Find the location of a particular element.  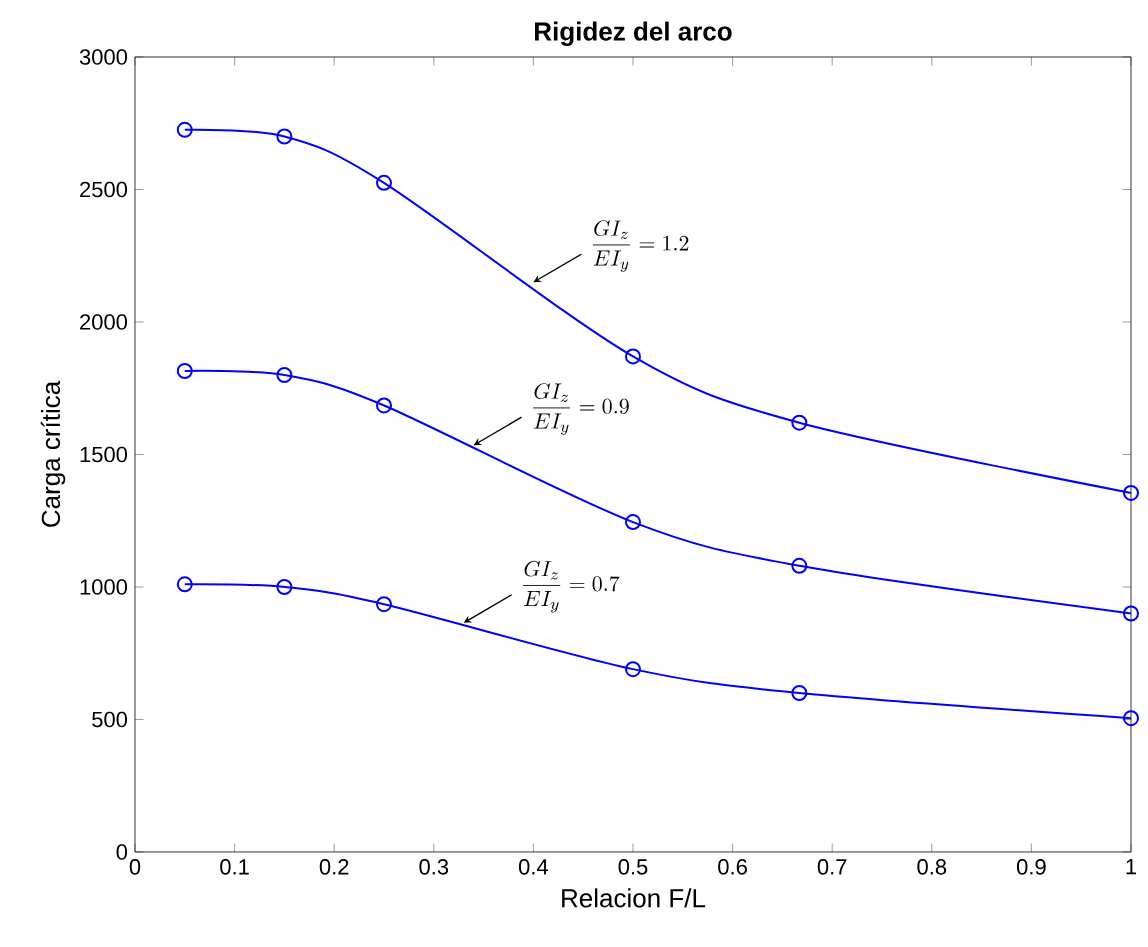

x-tick-label: 0.8 is located at coordinates (932, 867).